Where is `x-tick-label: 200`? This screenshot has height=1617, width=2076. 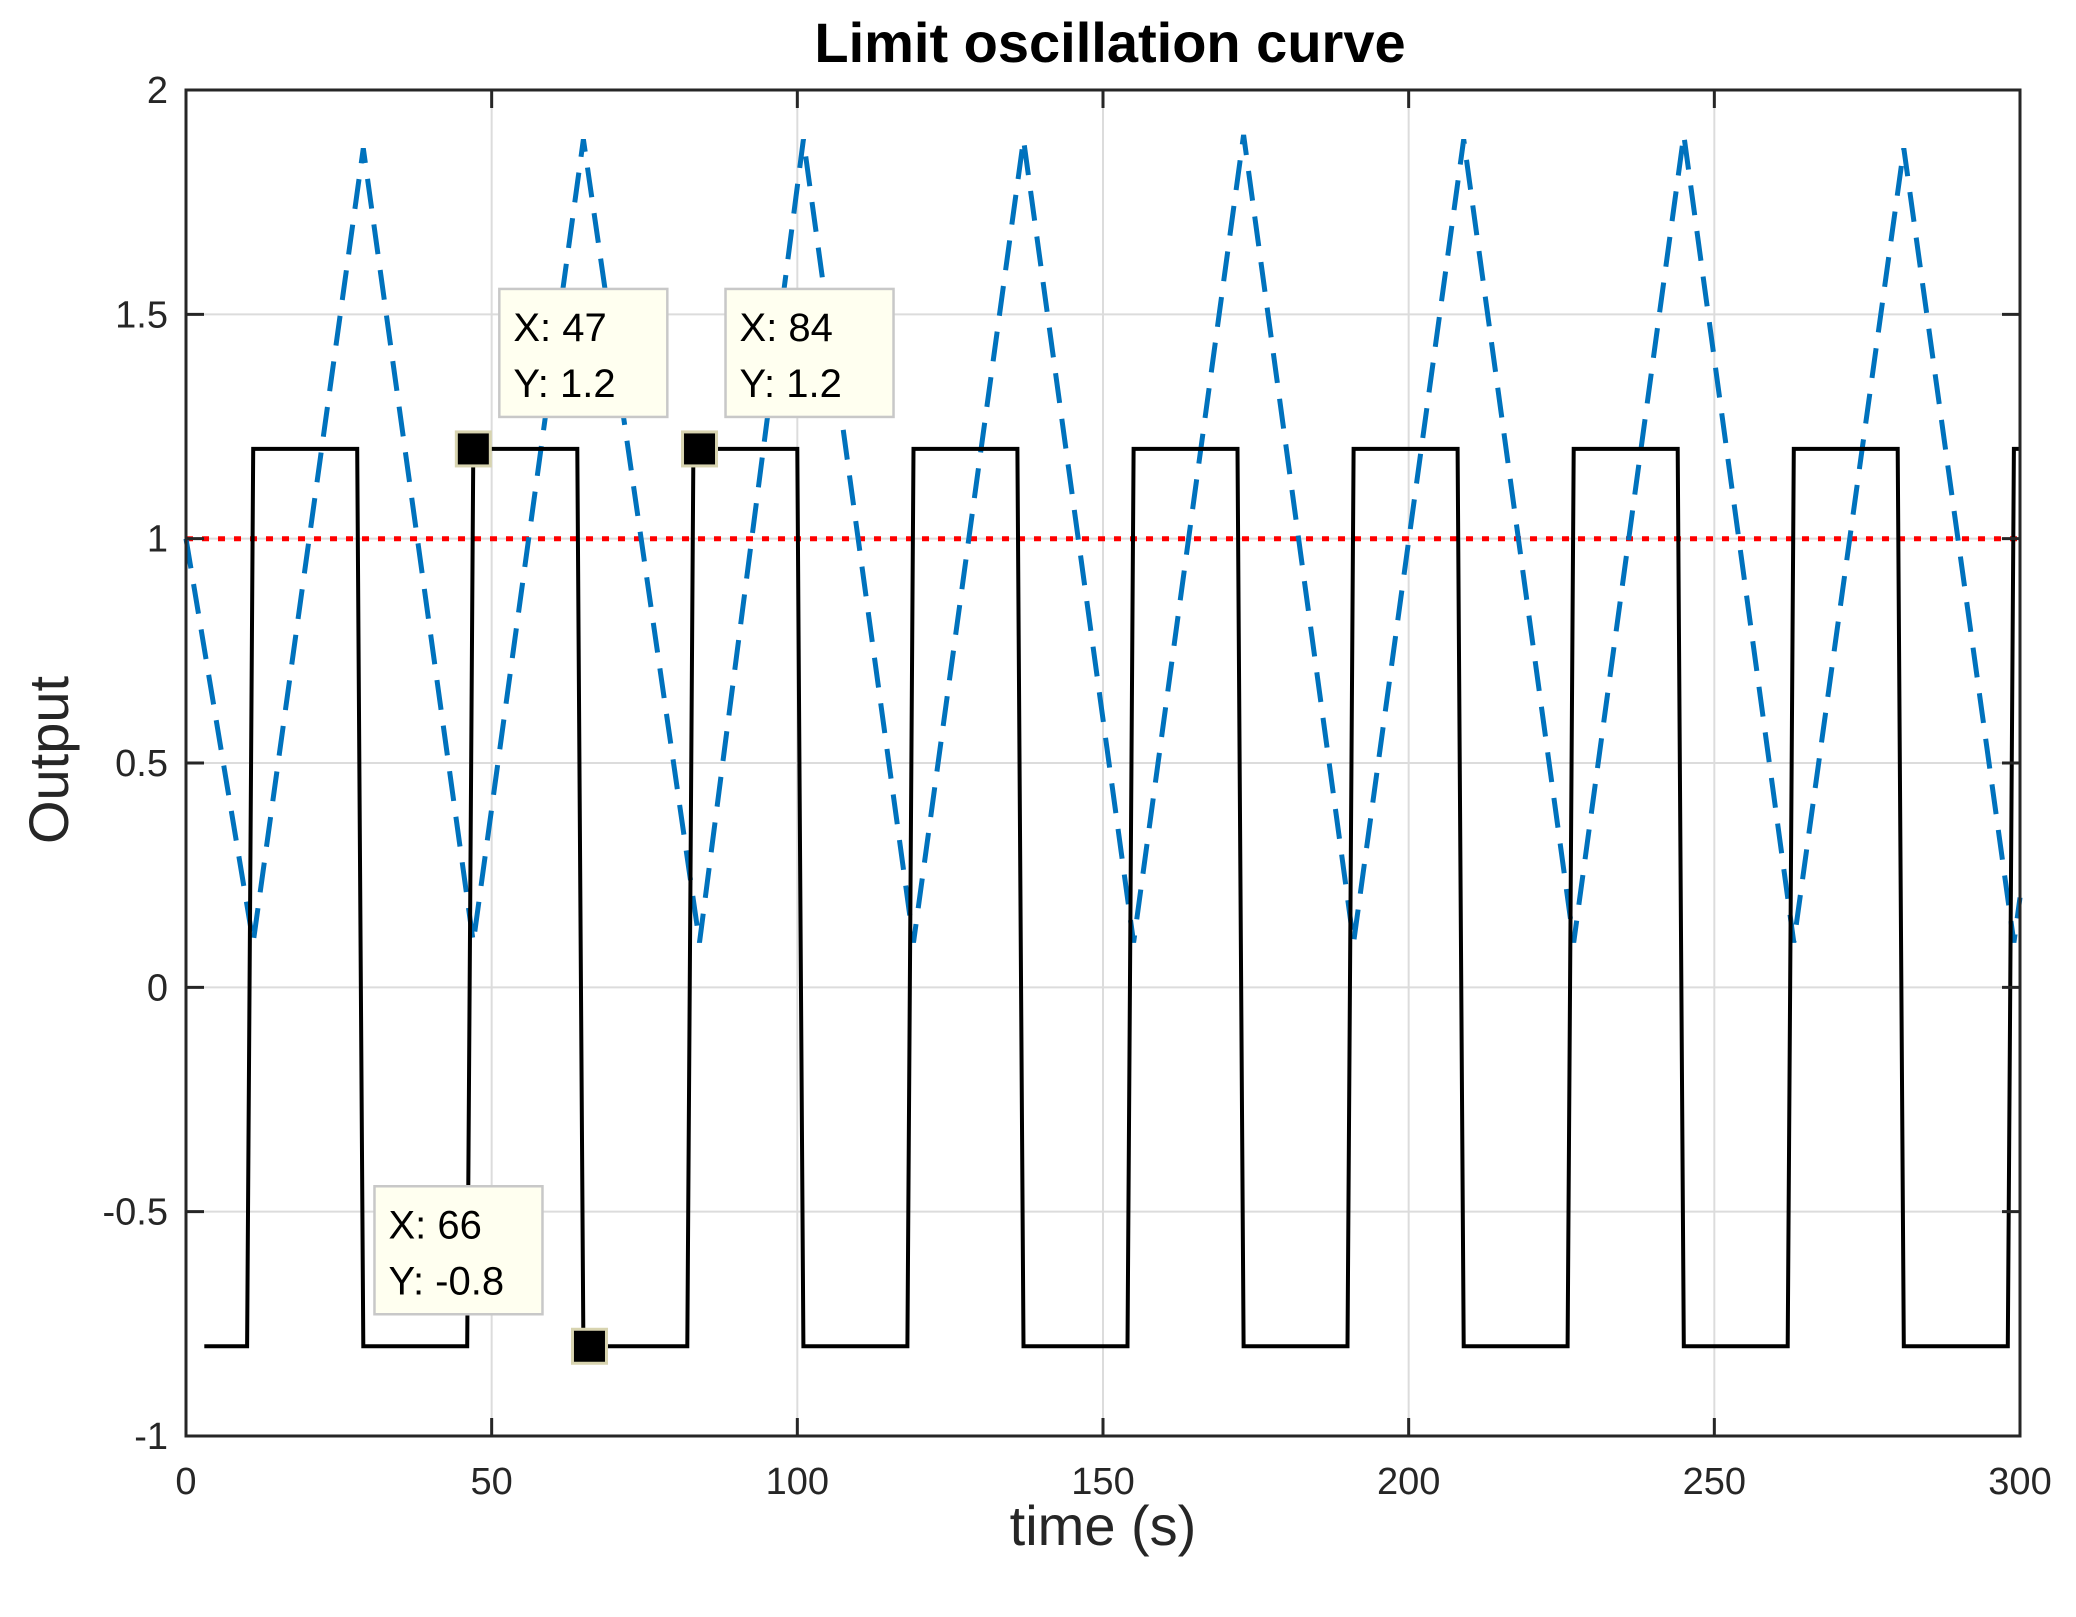
x-tick-label: 200 is located at coordinates (1408, 1482).